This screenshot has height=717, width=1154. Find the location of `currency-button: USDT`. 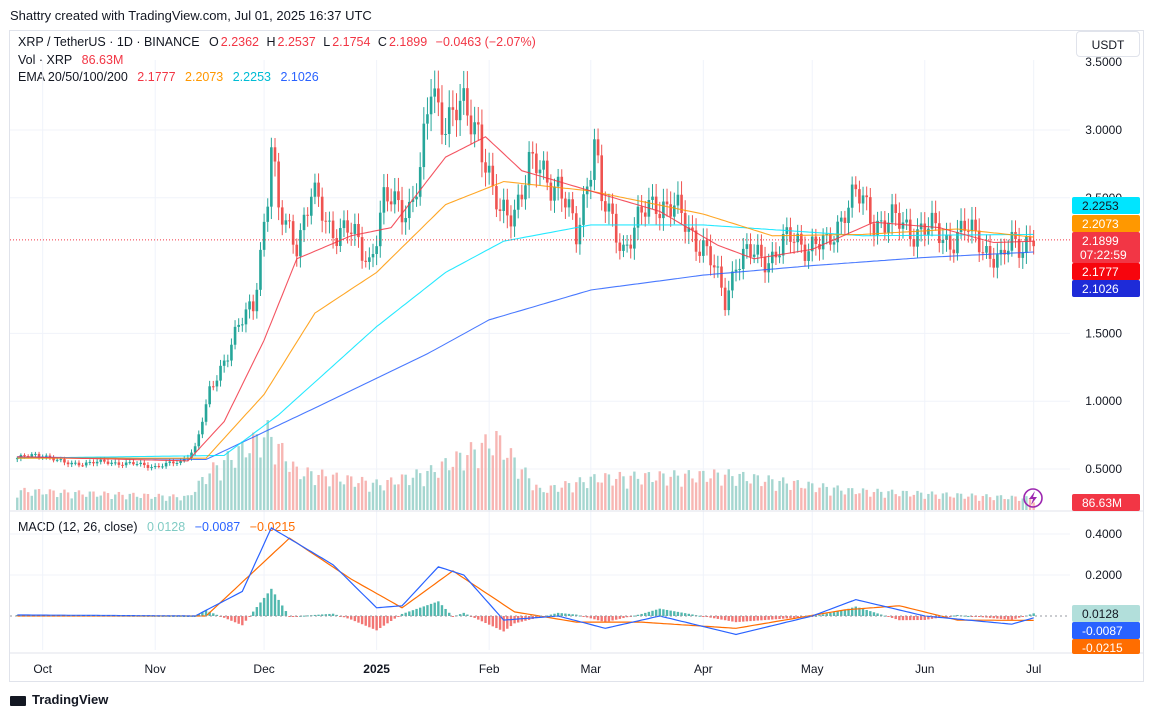

currency-button: USDT is located at coordinates (1108, 44).